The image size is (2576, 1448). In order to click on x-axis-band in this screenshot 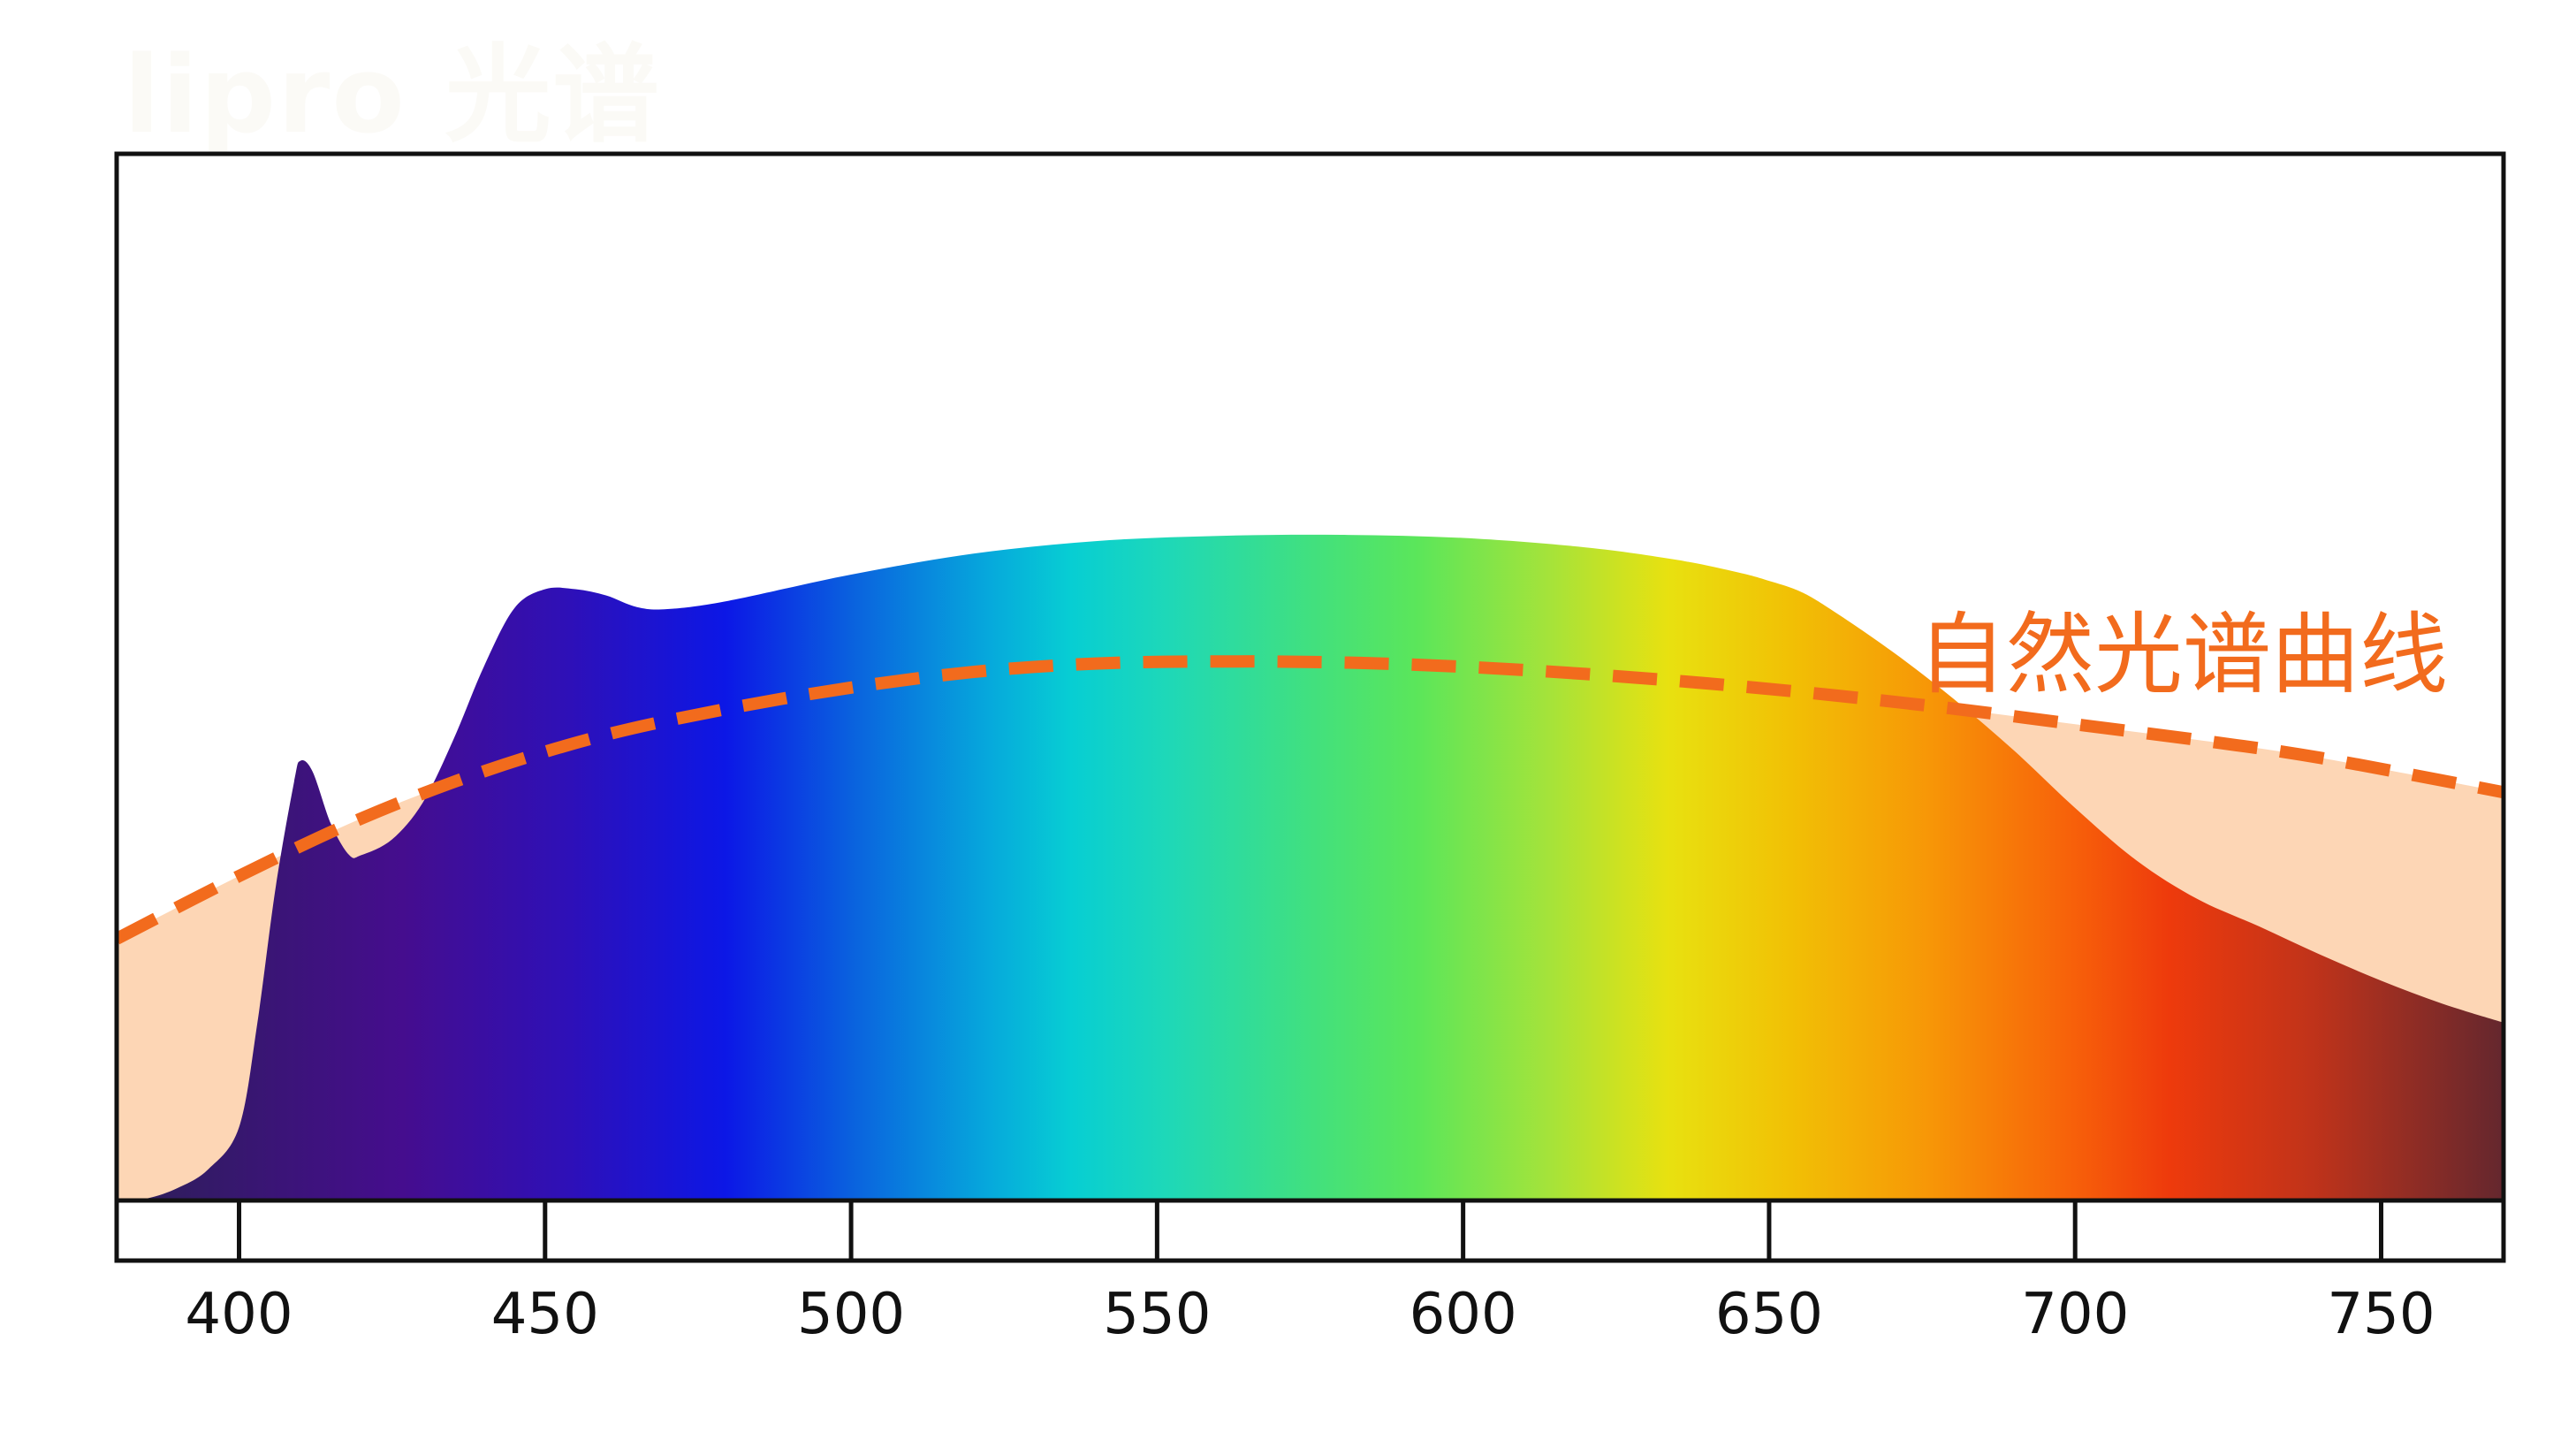, I will do `click(1310, 1230)`.